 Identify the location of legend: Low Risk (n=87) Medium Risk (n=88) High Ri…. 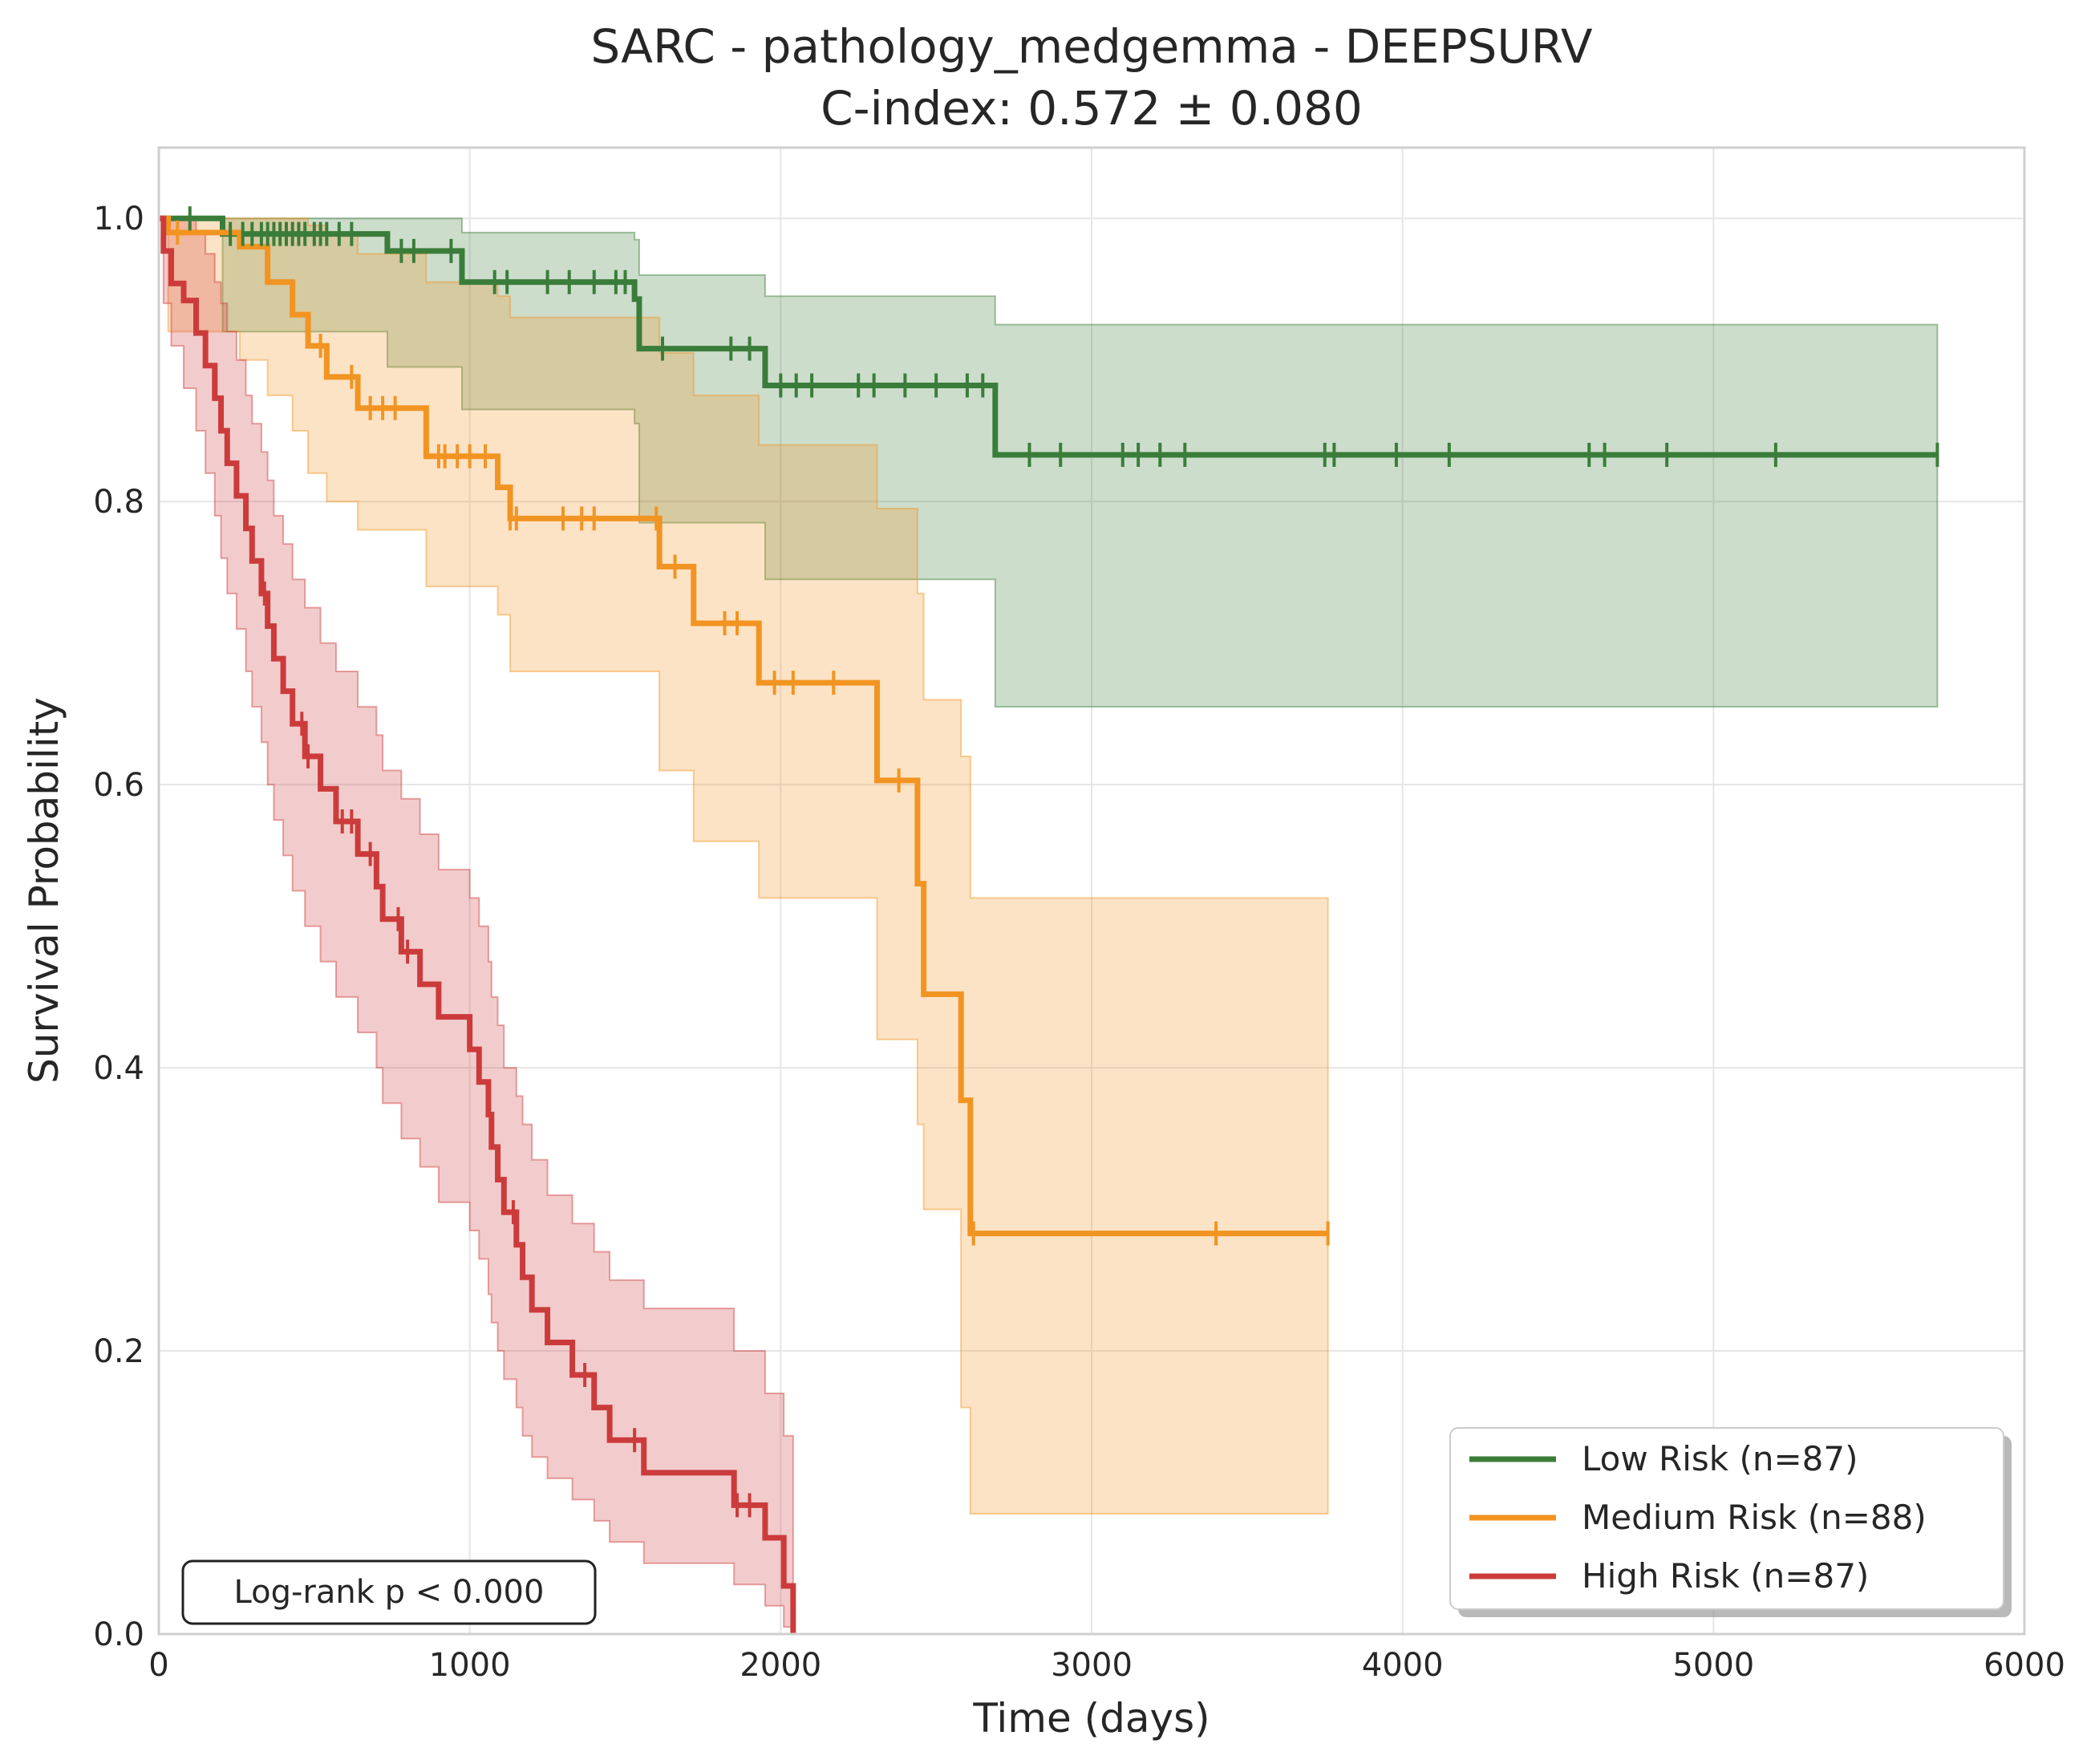
(1730, 1522).